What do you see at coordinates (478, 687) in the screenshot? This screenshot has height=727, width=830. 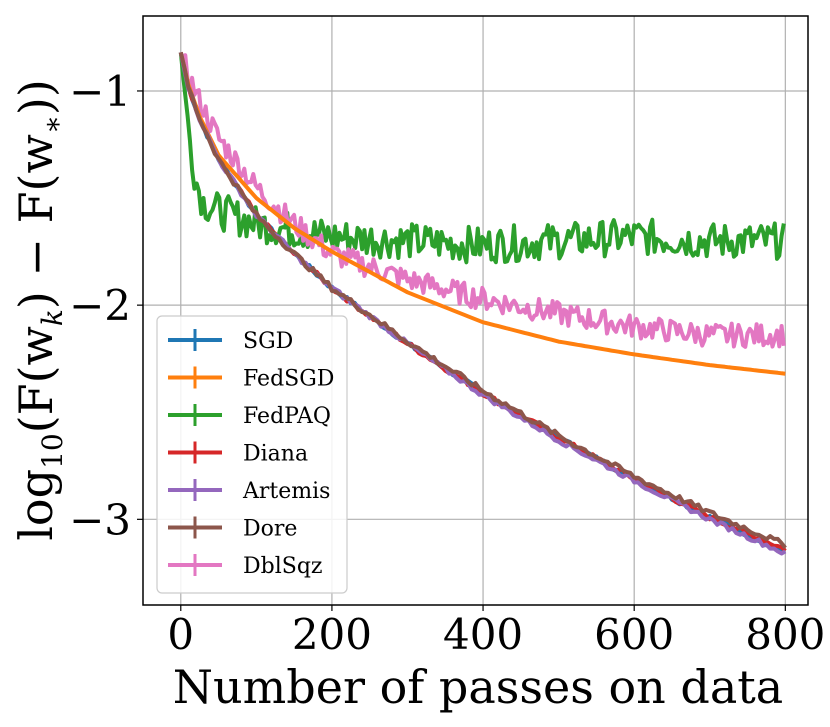 I see `x-axis-label: Number of passes on data` at bounding box center [478, 687].